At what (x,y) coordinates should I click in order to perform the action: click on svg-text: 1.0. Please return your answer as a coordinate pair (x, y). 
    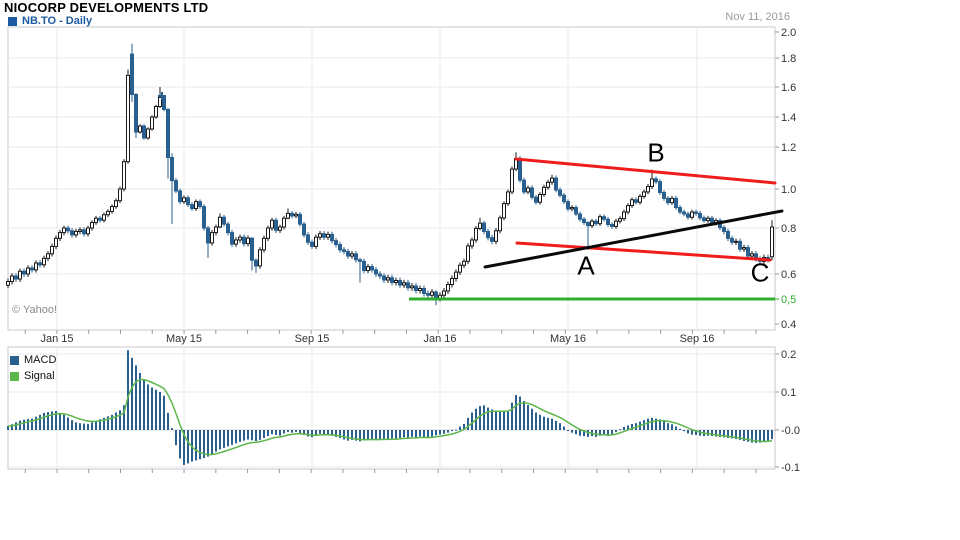
    Looking at the image, I should click on (788, 190).